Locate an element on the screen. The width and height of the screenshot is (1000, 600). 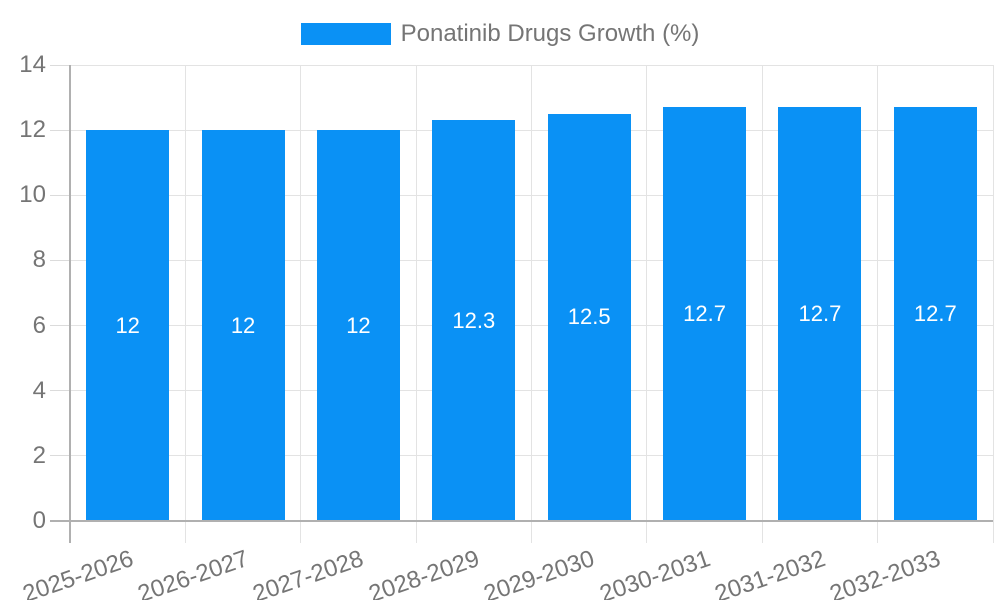
y-tick-label: 14 is located at coordinates (32, 64).